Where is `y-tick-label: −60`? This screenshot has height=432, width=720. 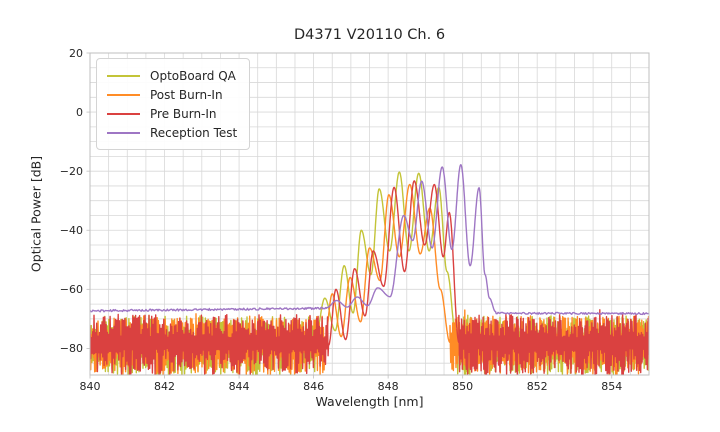
y-tick-label: −60 is located at coordinates (71, 289).